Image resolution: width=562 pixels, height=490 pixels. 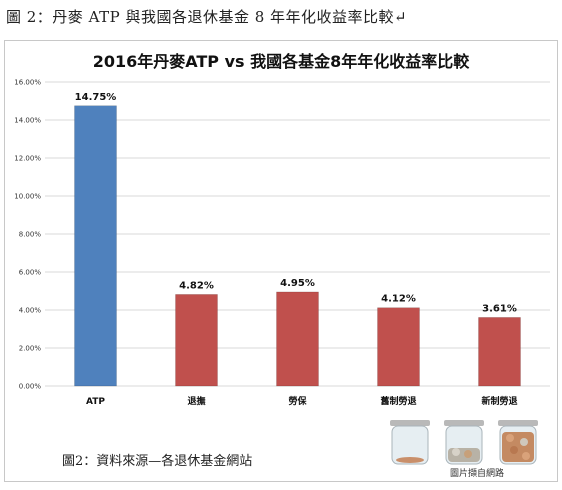 What do you see at coordinates (398, 299) in the screenshot?
I see `data-label: 4.12%` at bounding box center [398, 299].